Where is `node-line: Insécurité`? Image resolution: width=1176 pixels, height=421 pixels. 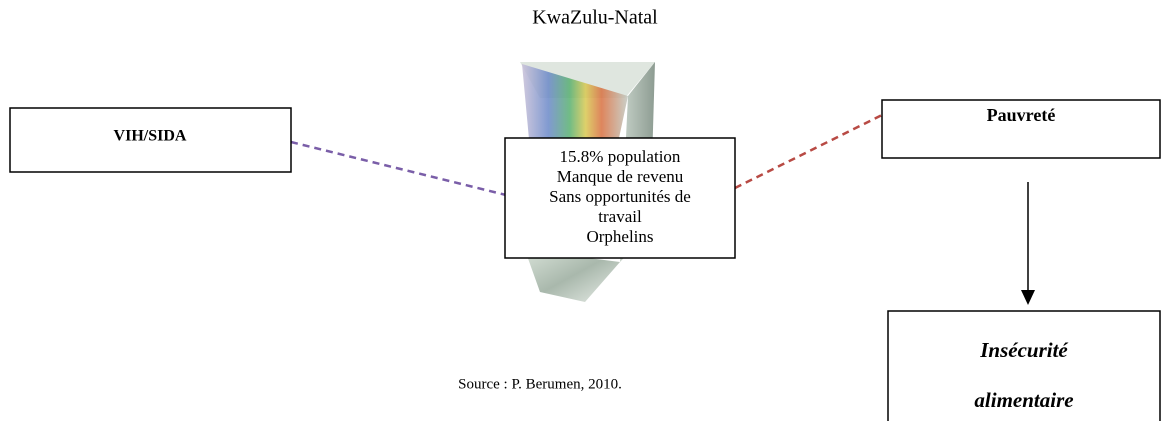
node-line: Insécurité is located at coordinates (1023, 350).